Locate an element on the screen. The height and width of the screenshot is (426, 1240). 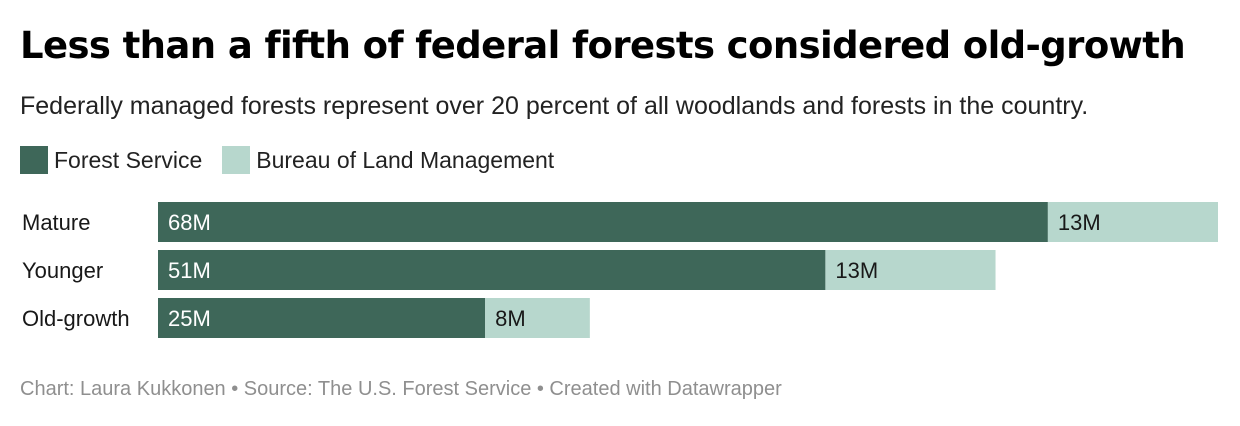
value-label-forest-service-younger: 51M is located at coordinates (189, 270).